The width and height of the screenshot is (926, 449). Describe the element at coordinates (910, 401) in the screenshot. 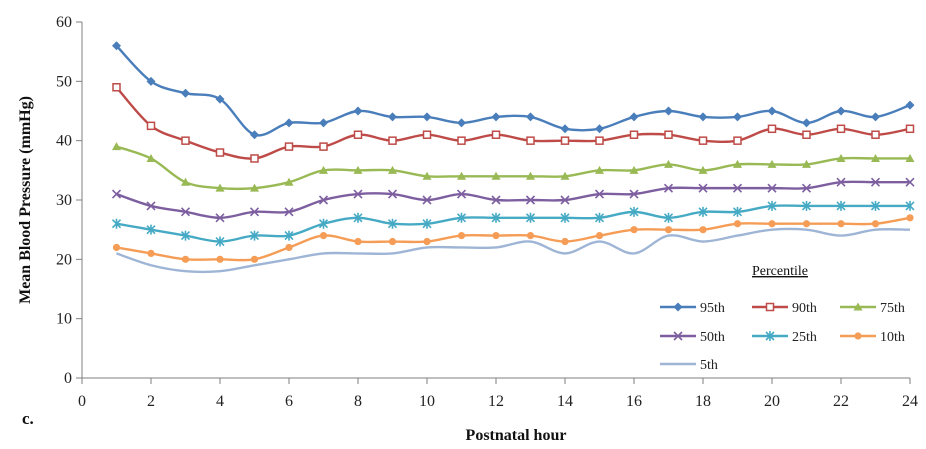

I see `x-tick-label: 24` at that location.